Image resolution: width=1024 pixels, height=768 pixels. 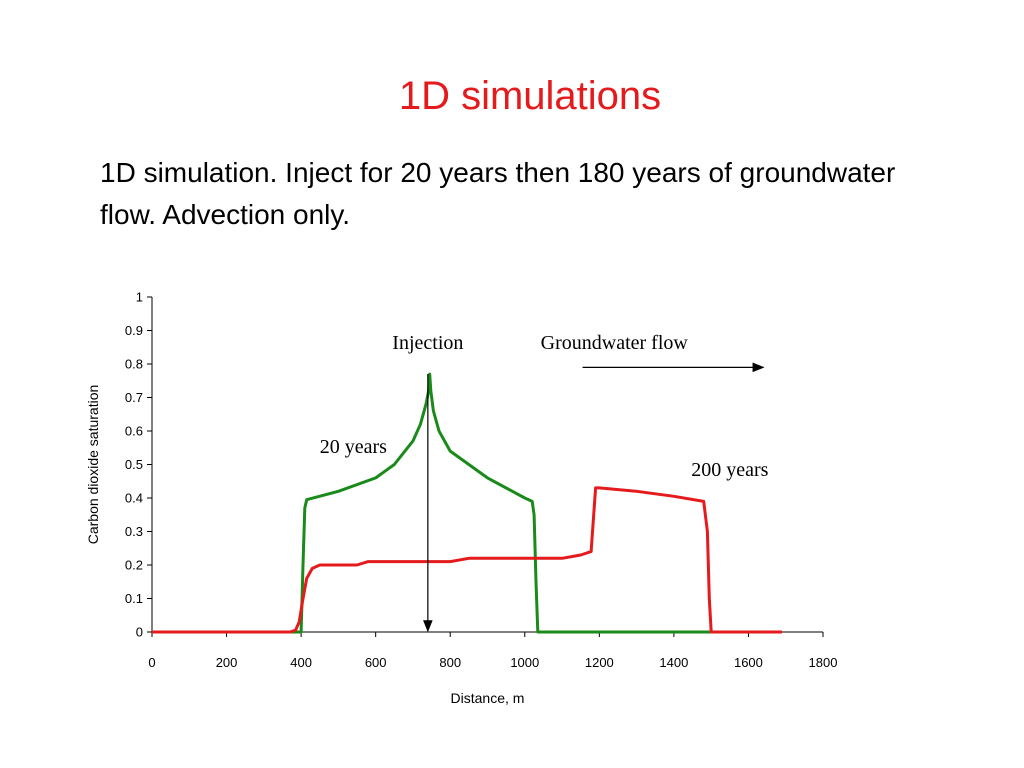 What do you see at coordinates (524, 662) in the screenshot?
I see `x-tick-label: 1000` at bounding box center [524, 662].